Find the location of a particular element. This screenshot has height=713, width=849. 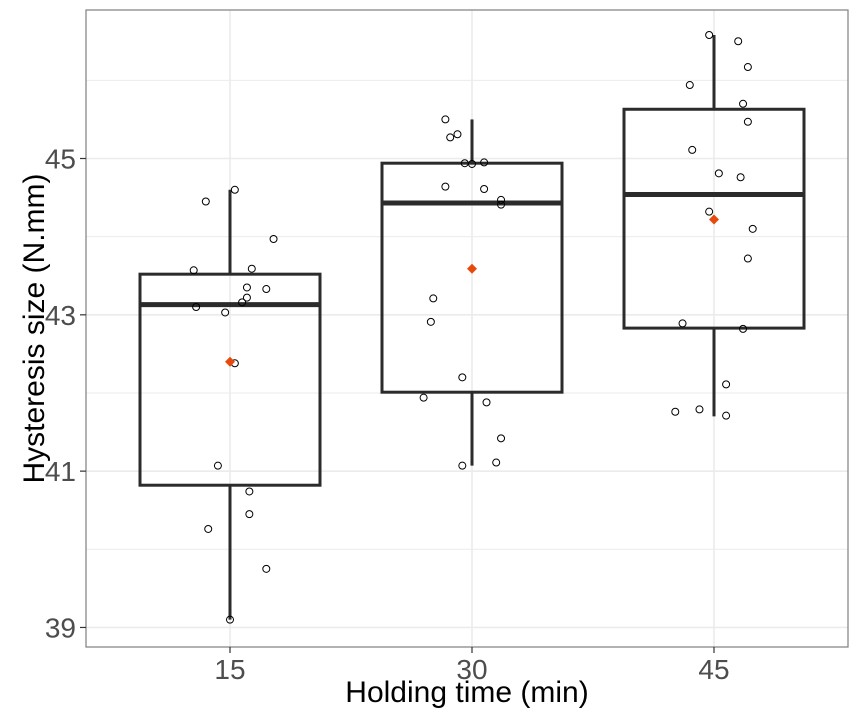

mean-markers is located at coordinates (472, 290).